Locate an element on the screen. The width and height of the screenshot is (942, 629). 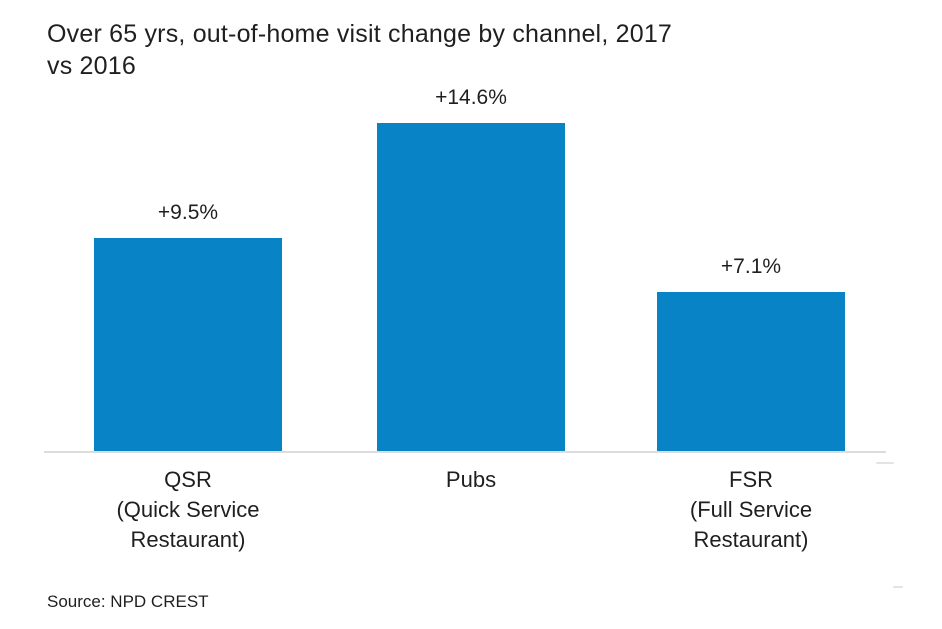
tick-mark-bottom-right is located at coordinates (898, 587).